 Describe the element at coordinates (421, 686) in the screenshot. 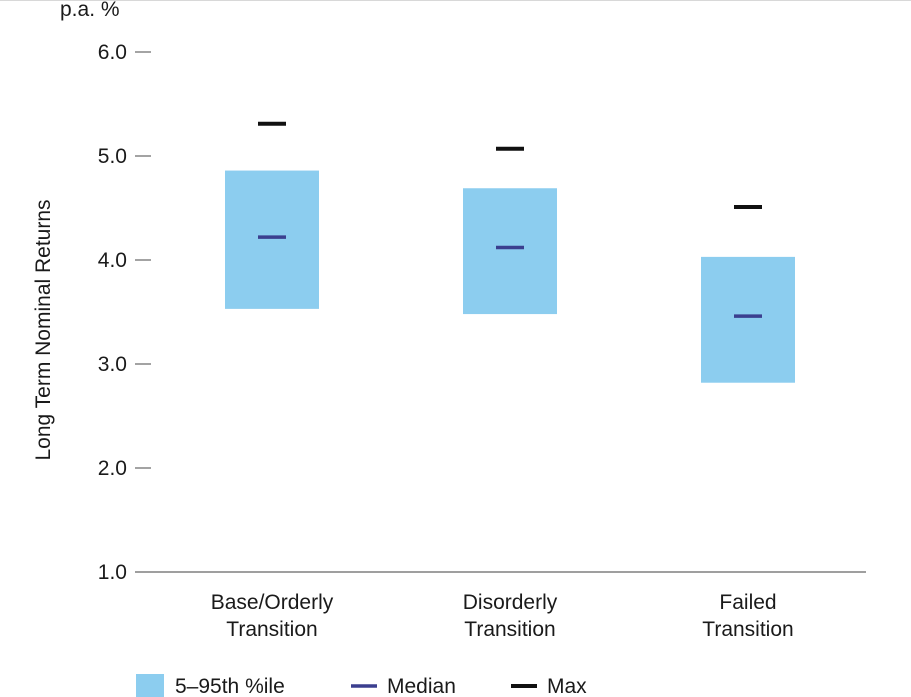

I see `legend-label-median: Median` at that location.